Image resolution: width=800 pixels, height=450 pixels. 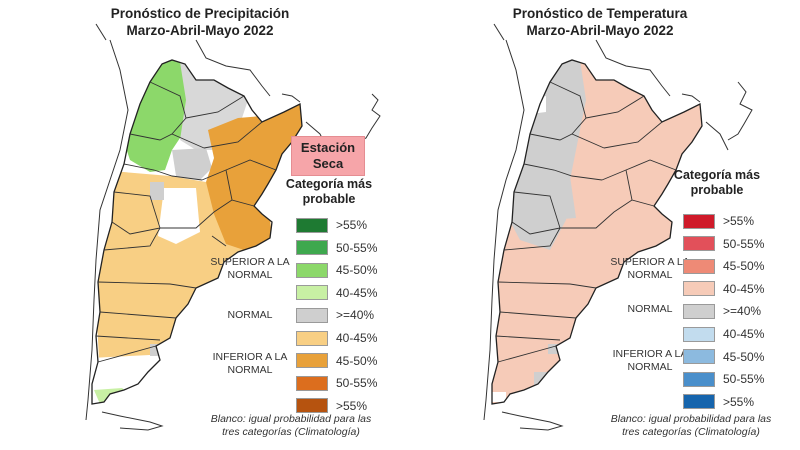 I want to click on dry-season-badge-text: Estación Seca, so click(x=328, y=155).